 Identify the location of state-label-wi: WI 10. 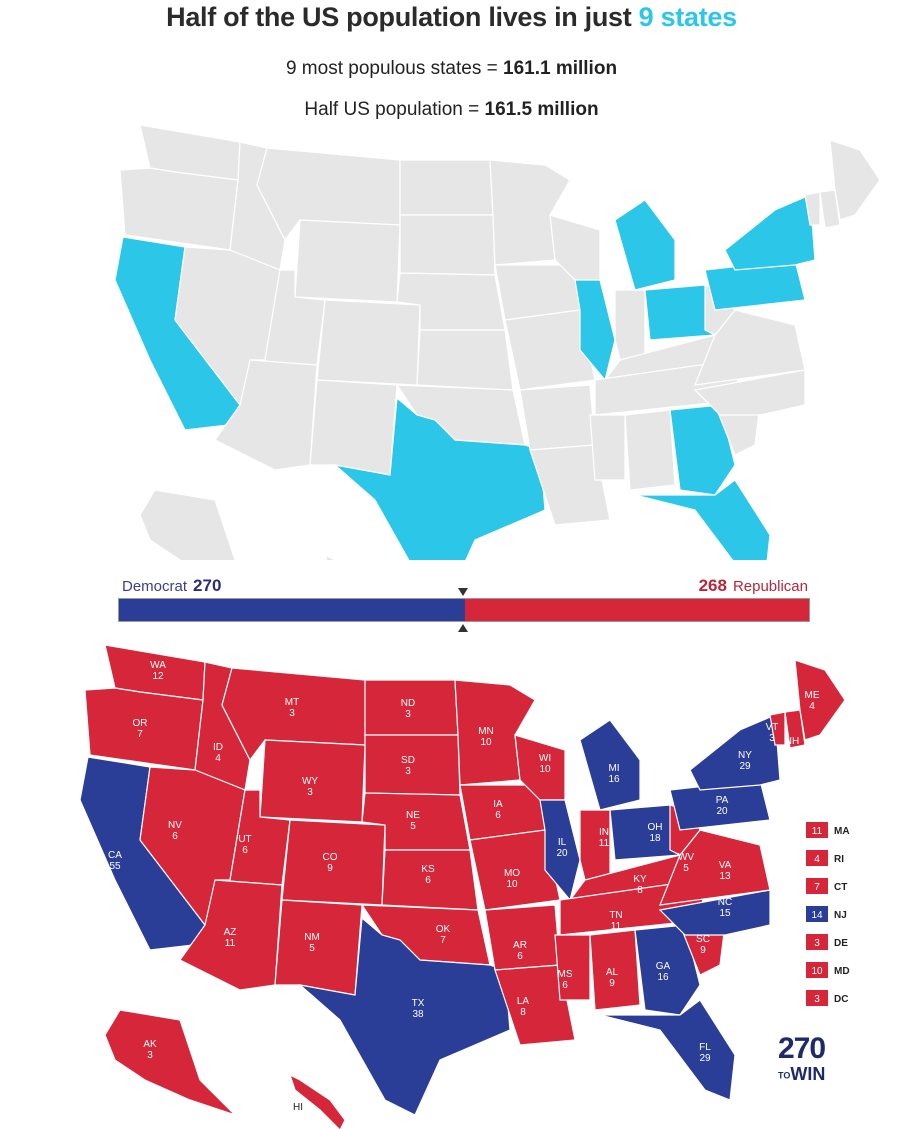
(545, 764).